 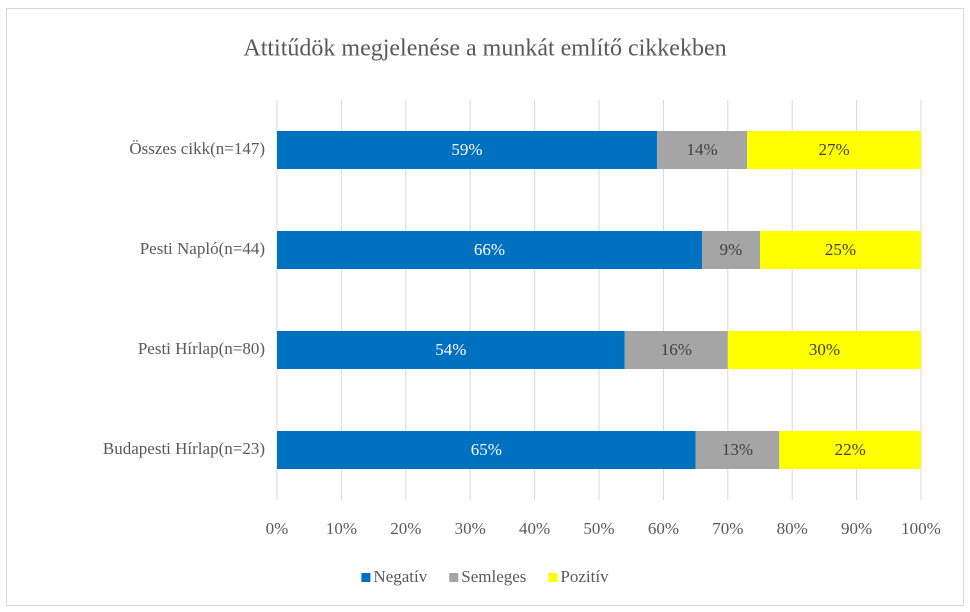 I want to click on x-tick-label: 90%, so click(x=856, y=528).